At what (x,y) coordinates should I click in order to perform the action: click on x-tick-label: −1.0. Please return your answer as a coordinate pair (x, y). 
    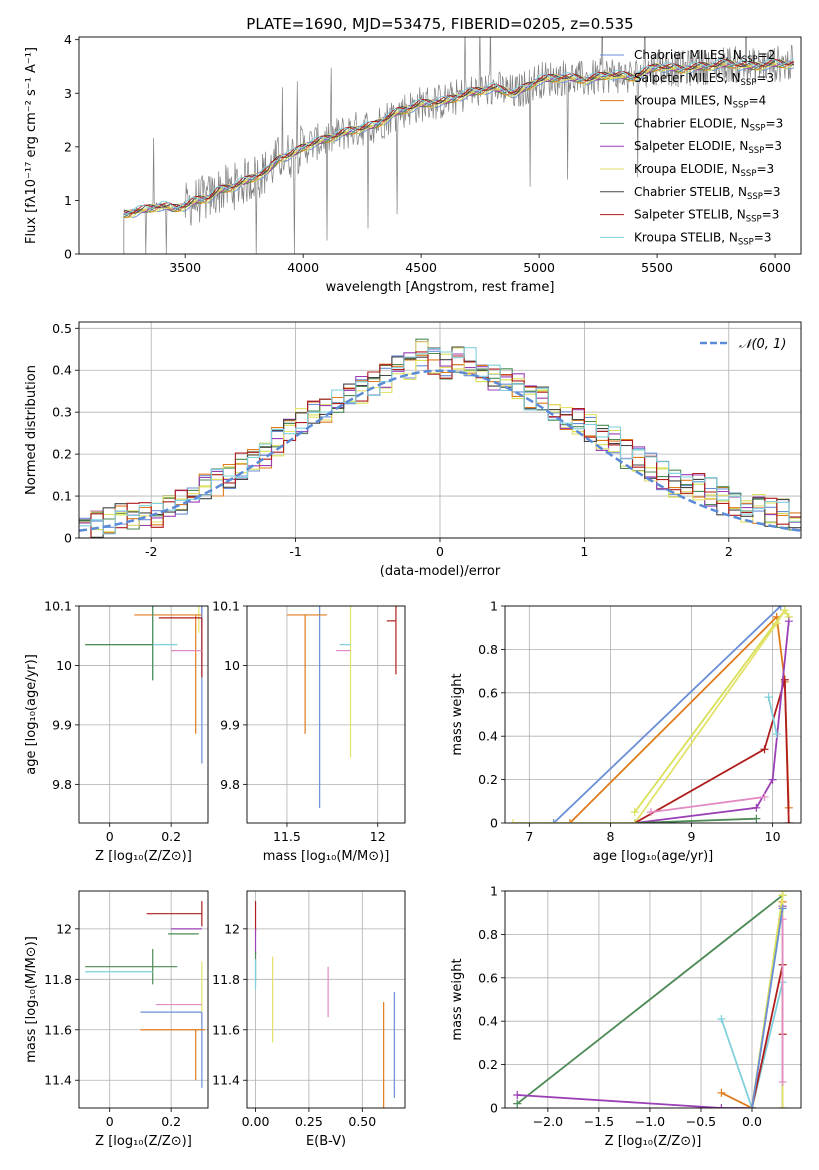
    Looking at the image, I should click on (650, 1121).